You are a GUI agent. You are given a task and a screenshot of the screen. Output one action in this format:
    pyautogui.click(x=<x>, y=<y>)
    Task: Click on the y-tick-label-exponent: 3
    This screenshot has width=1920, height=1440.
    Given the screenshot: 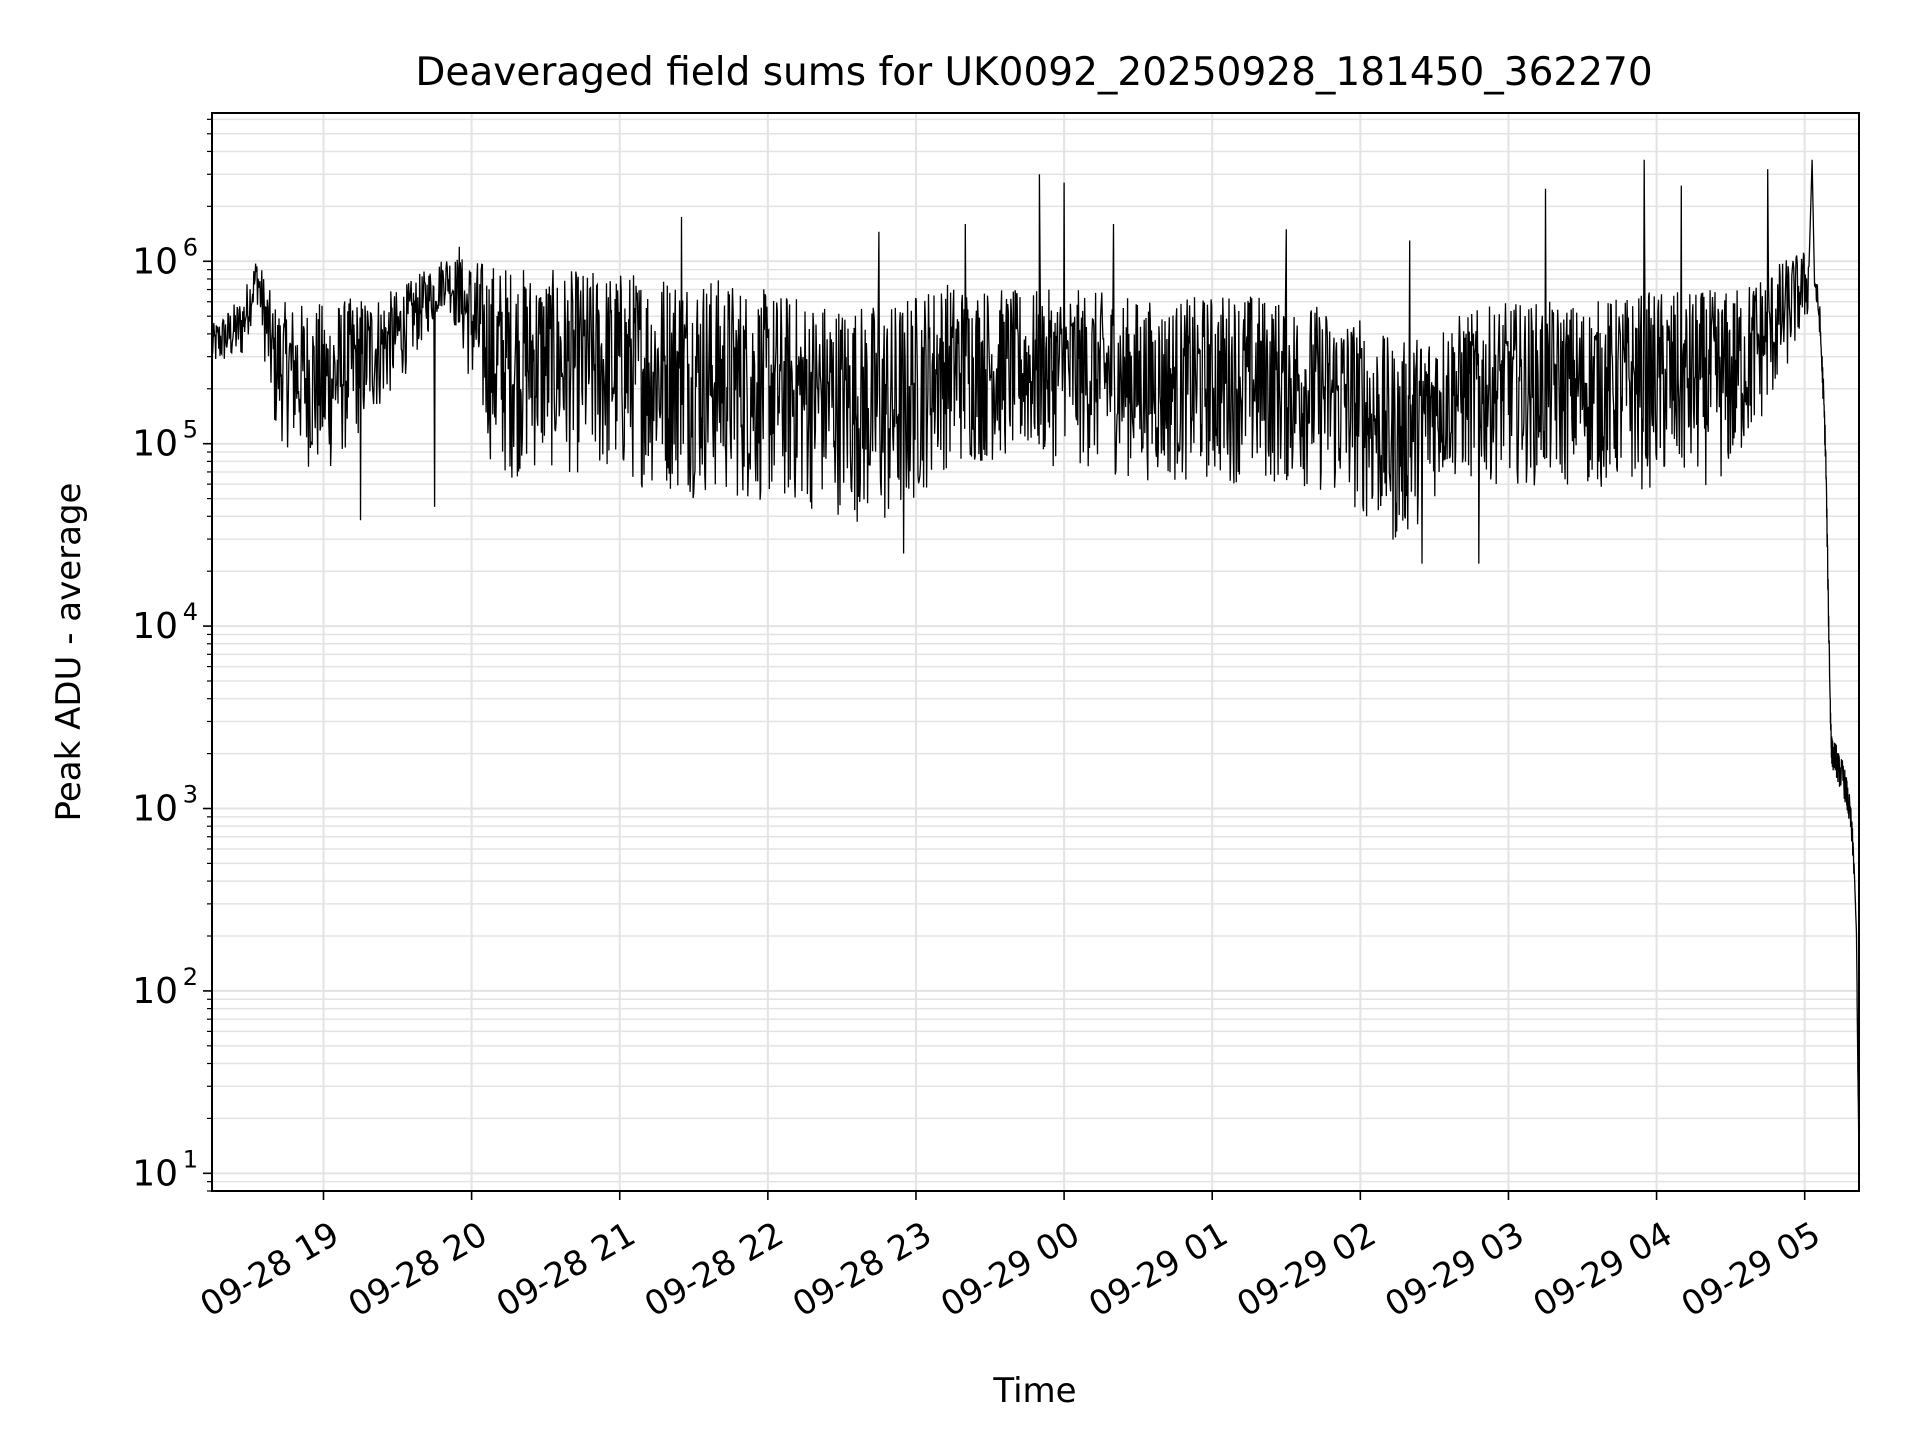 What is the action you would take?
    pyautogui.click(x=190, y=795)
    